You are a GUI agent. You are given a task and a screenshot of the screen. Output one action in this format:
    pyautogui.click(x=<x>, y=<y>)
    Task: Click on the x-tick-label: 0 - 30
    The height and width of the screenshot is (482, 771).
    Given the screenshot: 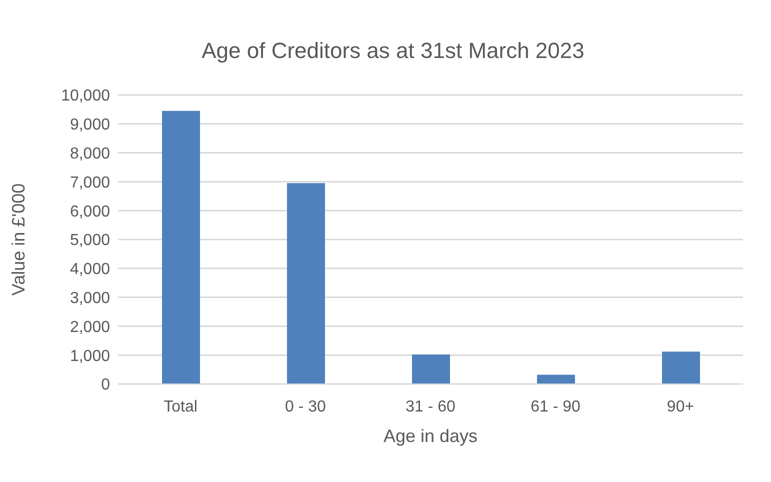 What is the action you would take?
    pyautogui.click(x=305, y=407)
    